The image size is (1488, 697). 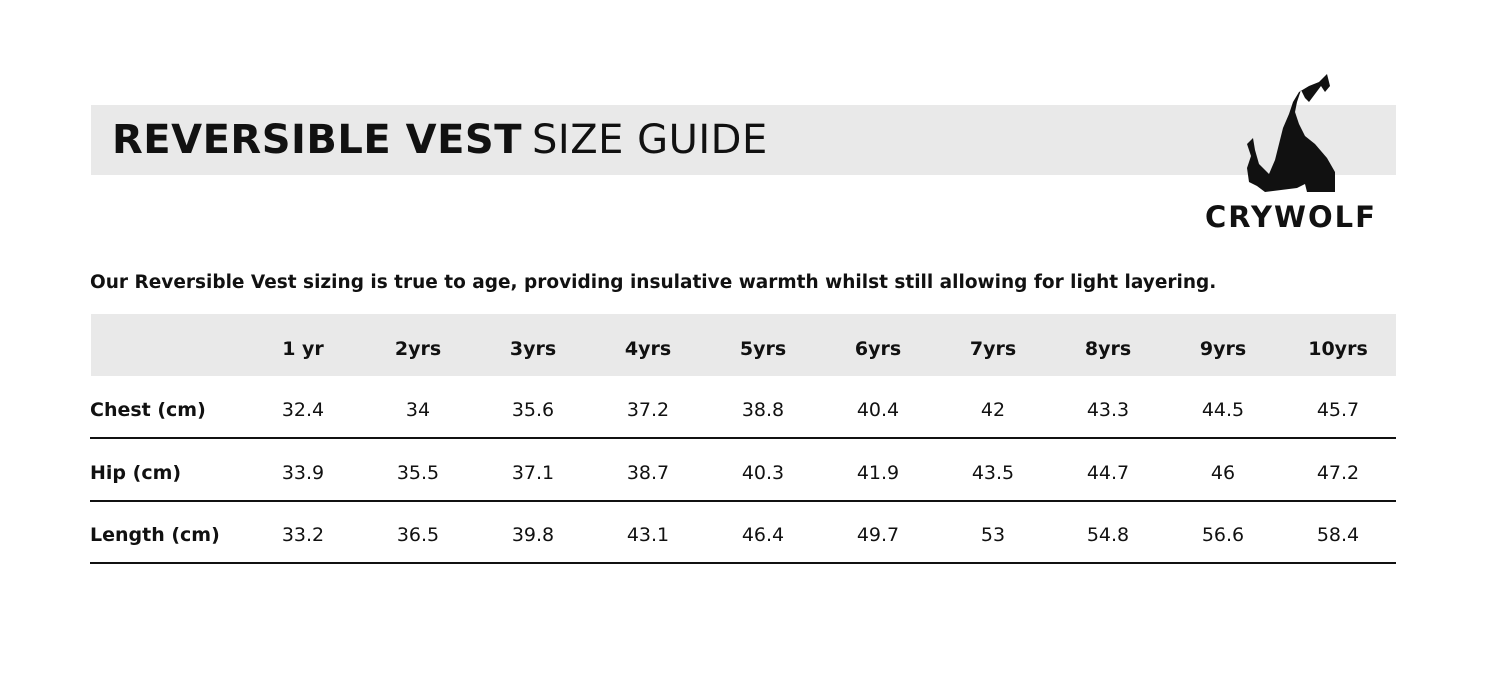 I want to click on table-cell: 43.3, so click(x=1108, y=410).